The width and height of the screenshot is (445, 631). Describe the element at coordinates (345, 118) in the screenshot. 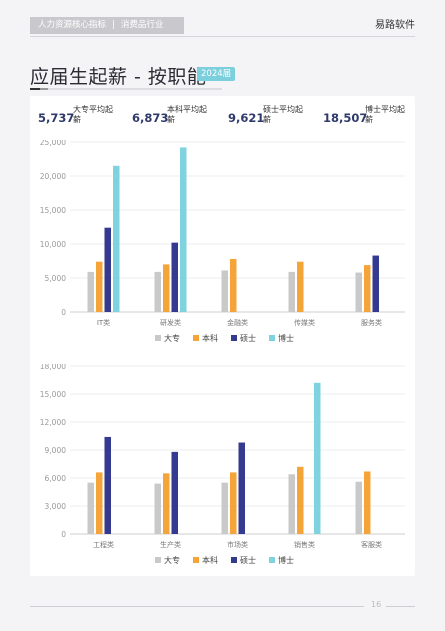

I see `stat-value: 18,507` at that location.